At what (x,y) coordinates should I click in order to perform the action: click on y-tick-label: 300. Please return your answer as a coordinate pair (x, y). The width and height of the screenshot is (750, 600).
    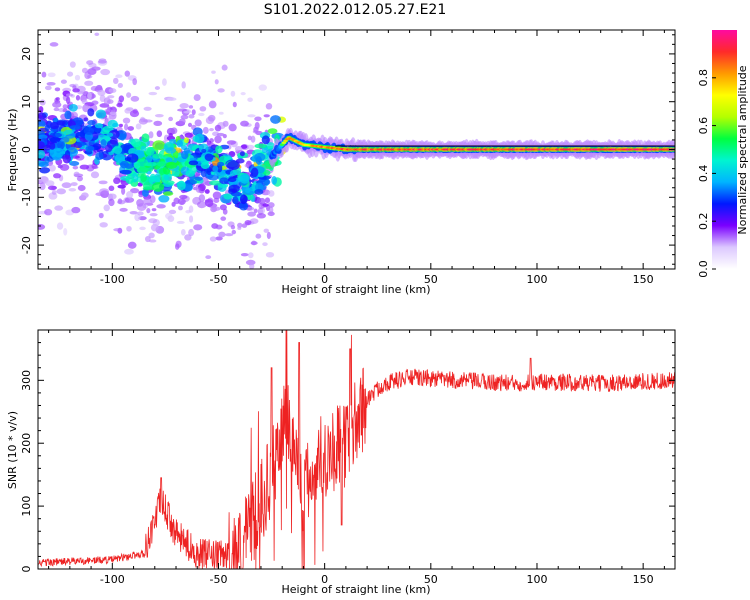
    Looking at the image, I should click on (26, 380).